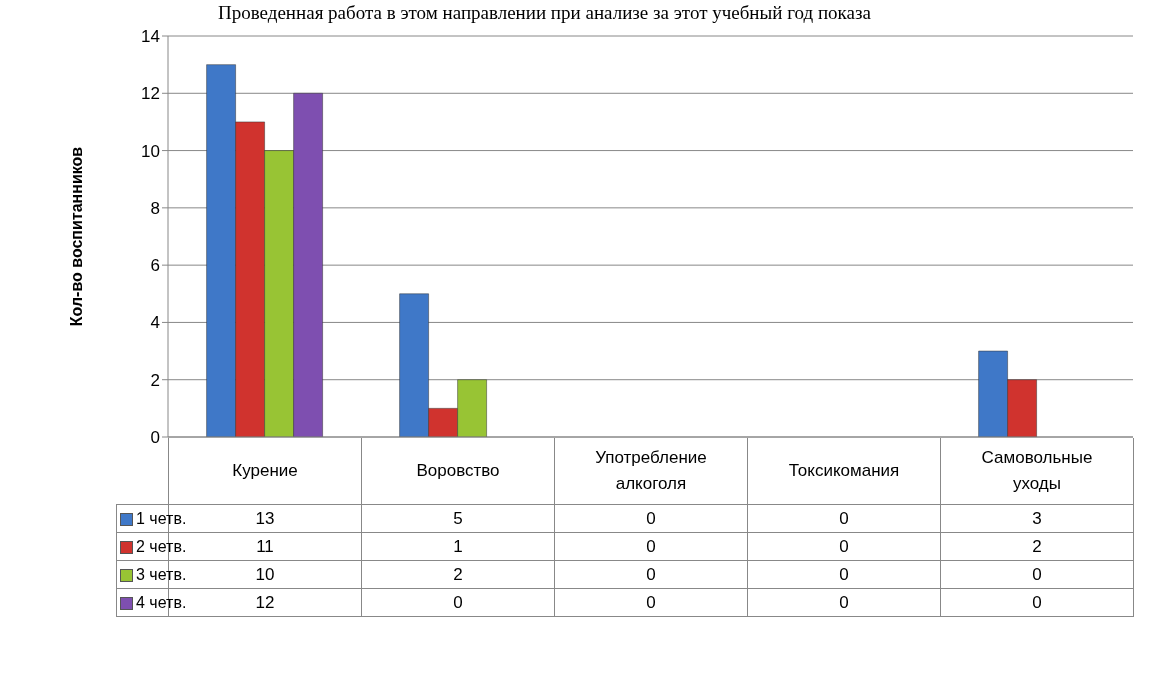  Describe the element at coordinates (155, 208) in the screenshot. I see `y-tick-label: 8` at that location.